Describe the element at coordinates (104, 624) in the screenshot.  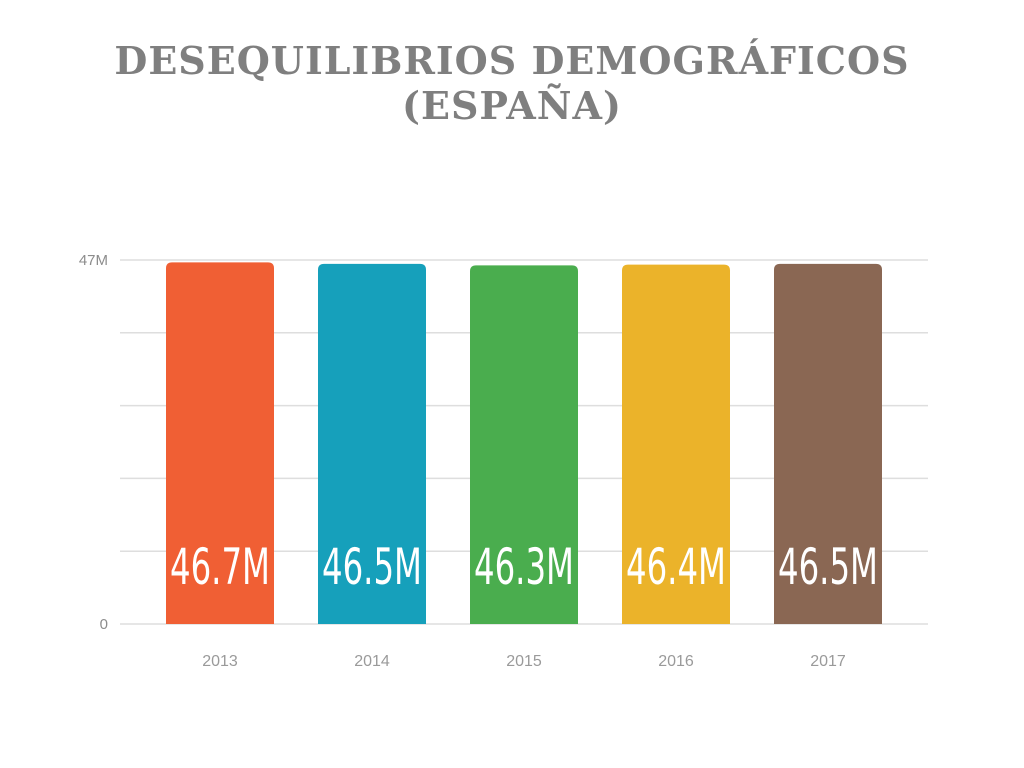
I see `y-tick-label: 0` at that location.